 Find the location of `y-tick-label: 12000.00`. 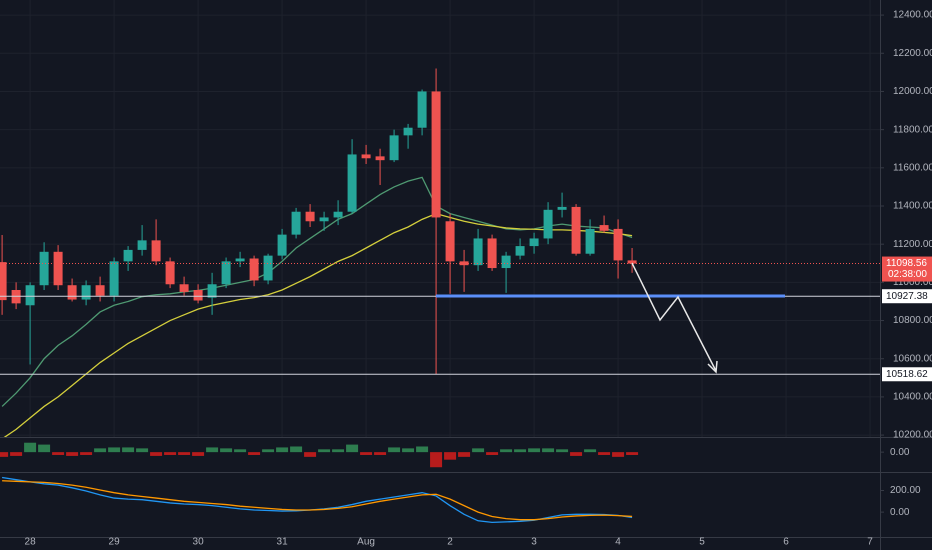

y-tick-label: 12000.00 is located at coordinates (912, 91).